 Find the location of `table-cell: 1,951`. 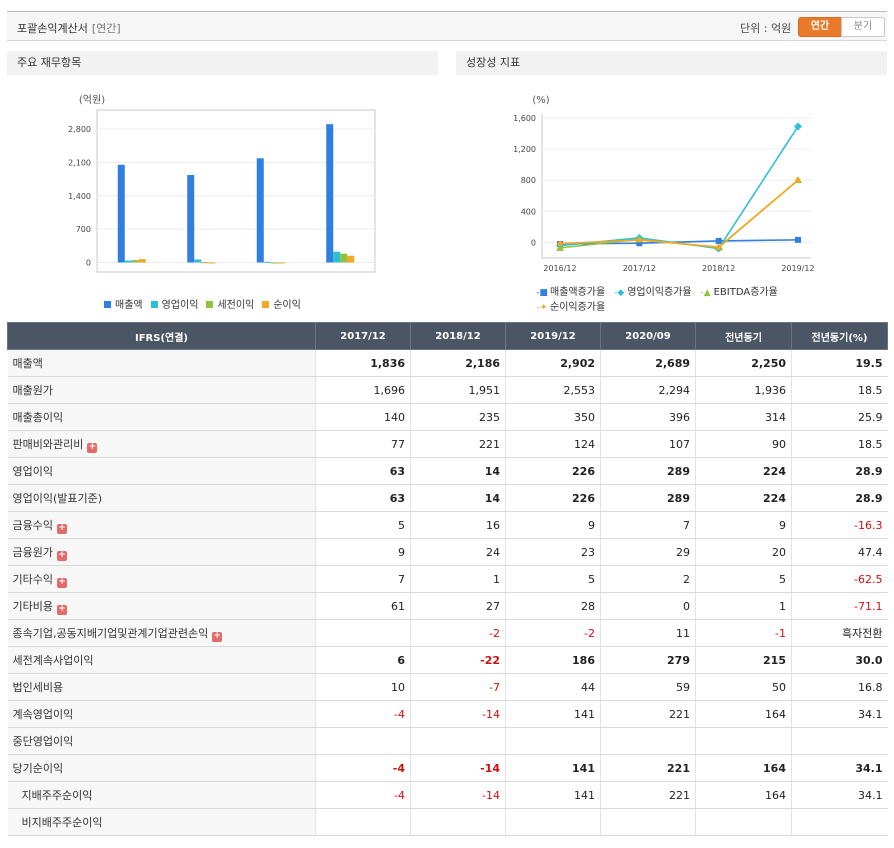

table-cell: 1,951 is located at coordinates (458, 390).